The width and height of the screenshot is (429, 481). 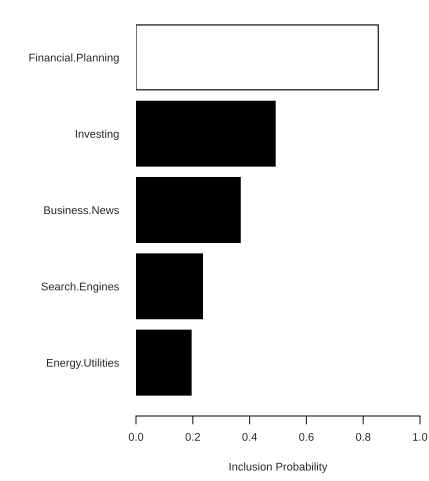 I want to click on x-tick-label: 0.4, so click(x=249, y=436).